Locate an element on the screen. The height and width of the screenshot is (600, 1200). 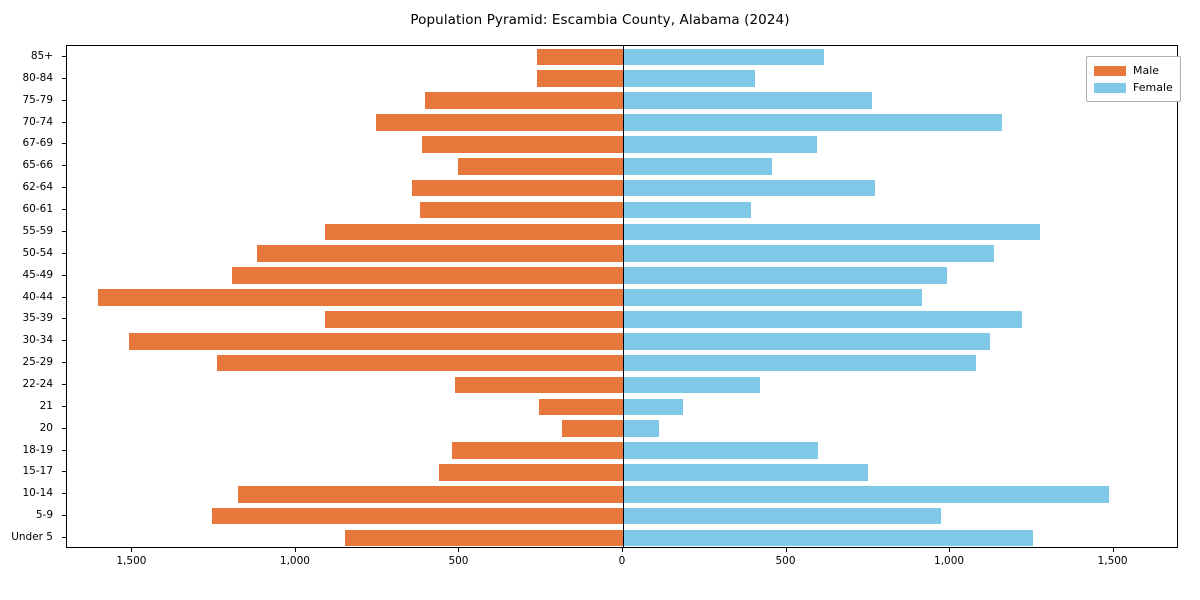
y-tick-label: Under 5 is located at coordinates (32, 536).